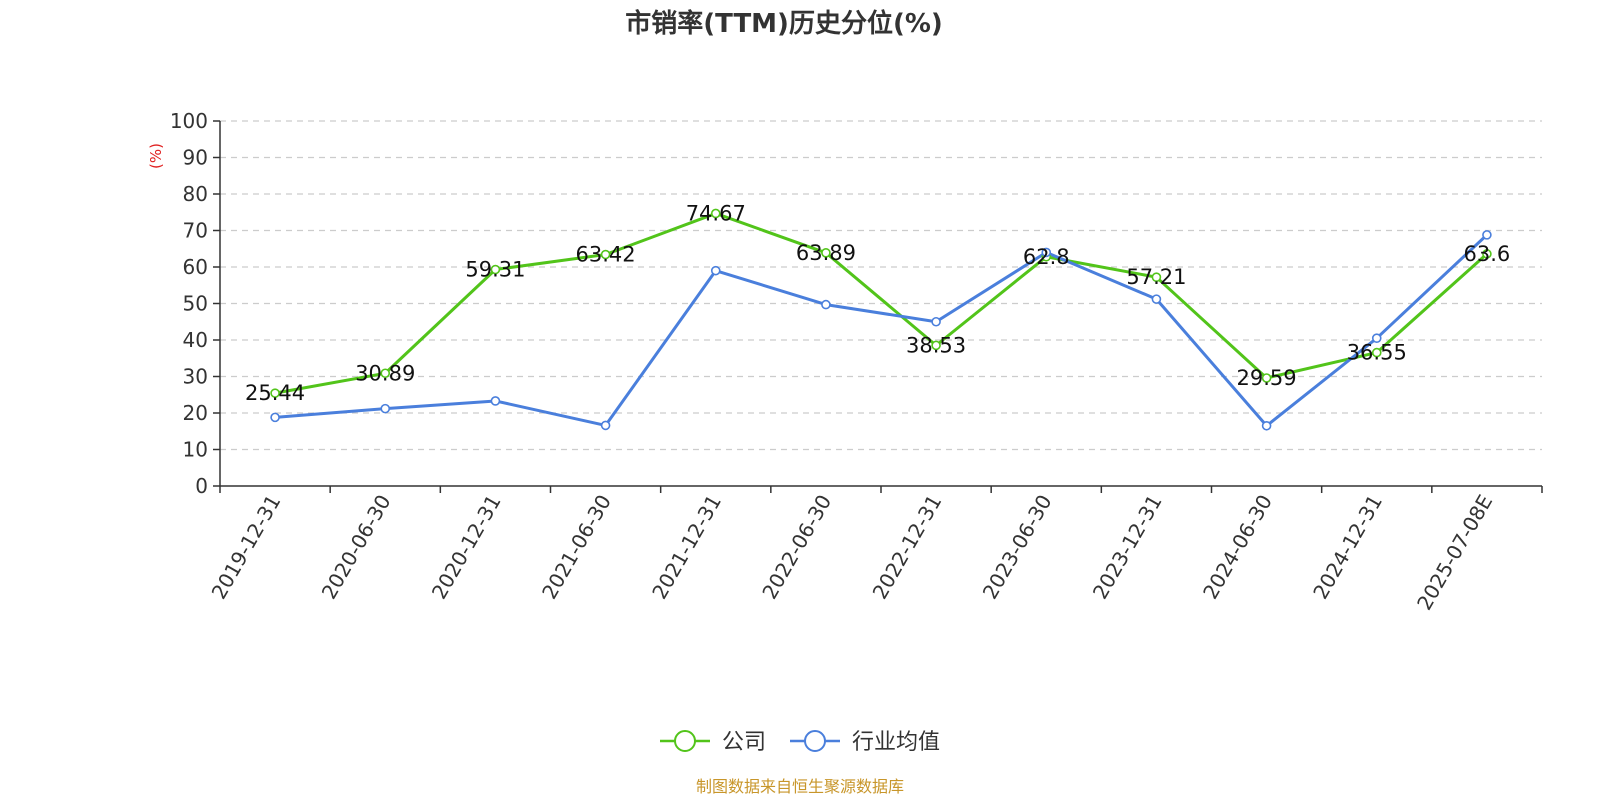 This screenshot has height=800, width=1600. I want to click on x-tick-label: 2022-06-30, so click(796, 547).